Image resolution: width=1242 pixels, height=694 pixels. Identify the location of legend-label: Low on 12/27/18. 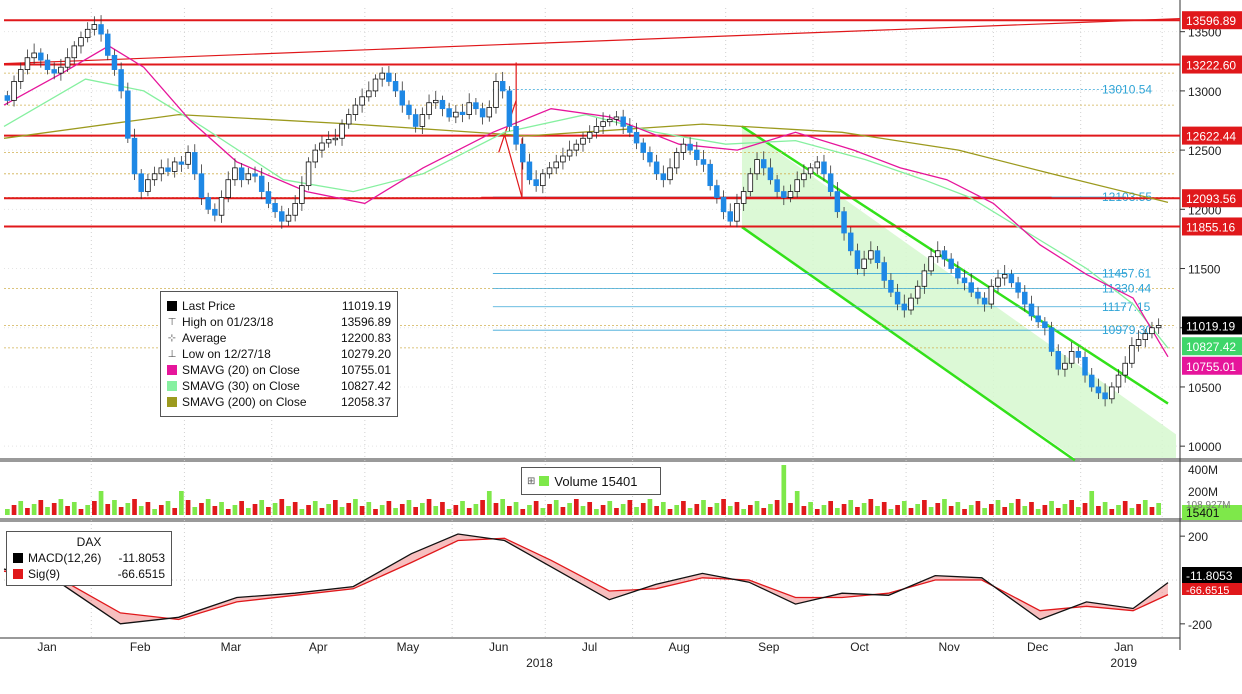
(226, 354).